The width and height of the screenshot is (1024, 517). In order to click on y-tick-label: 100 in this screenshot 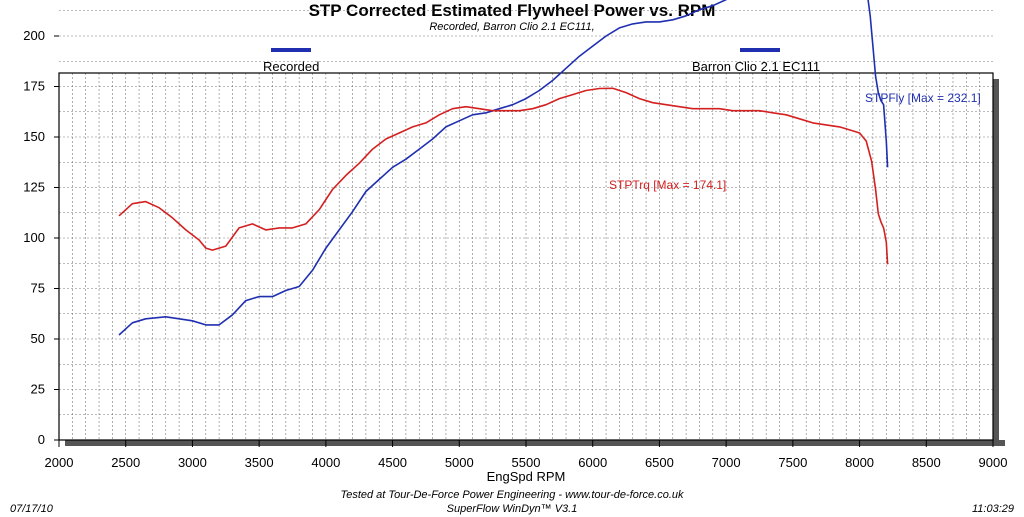, I will do `click(34, 237)`.